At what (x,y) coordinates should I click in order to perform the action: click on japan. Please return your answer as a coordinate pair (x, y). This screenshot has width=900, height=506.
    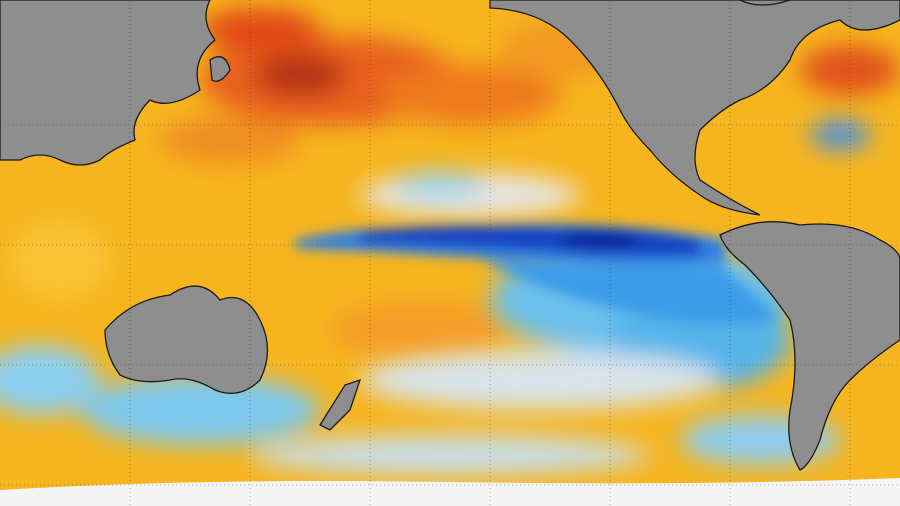
    Looking at the image, I should click on (220, 69).